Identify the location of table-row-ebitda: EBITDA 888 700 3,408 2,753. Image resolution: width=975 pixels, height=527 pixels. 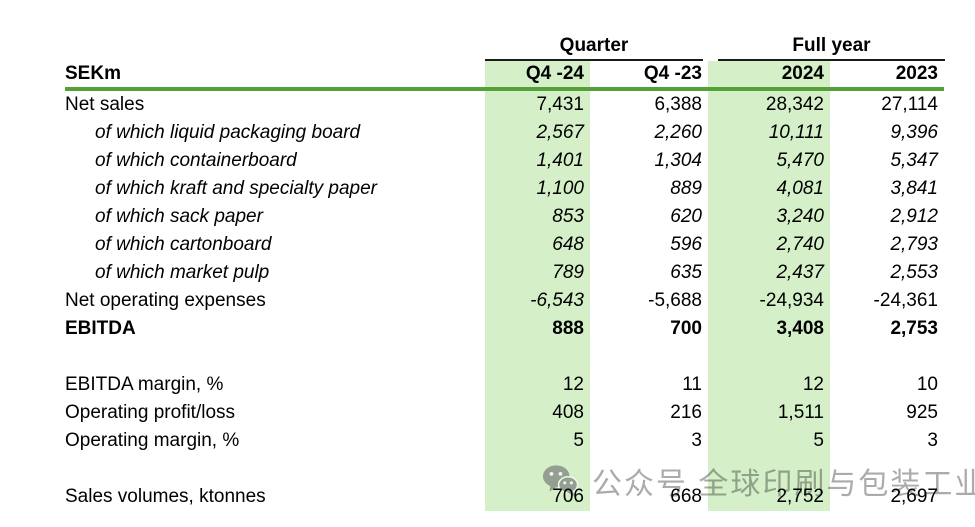
(504, 329).